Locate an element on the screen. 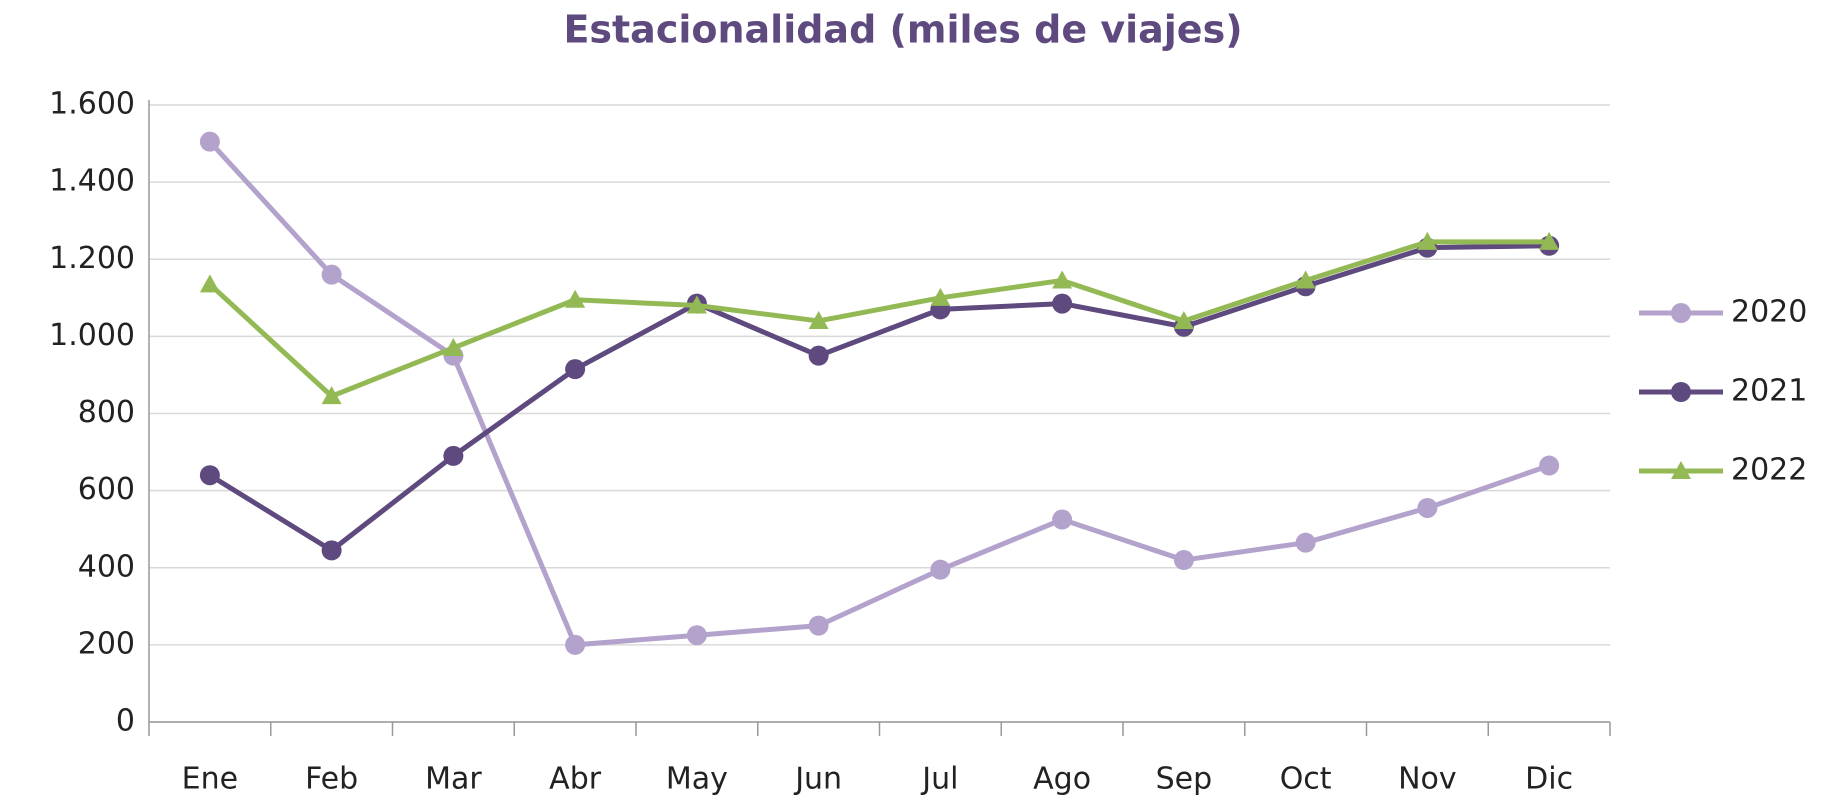 This screenshot has height=800, width=1823. legend-label: 2020 is located at coordinates (1769, 312).